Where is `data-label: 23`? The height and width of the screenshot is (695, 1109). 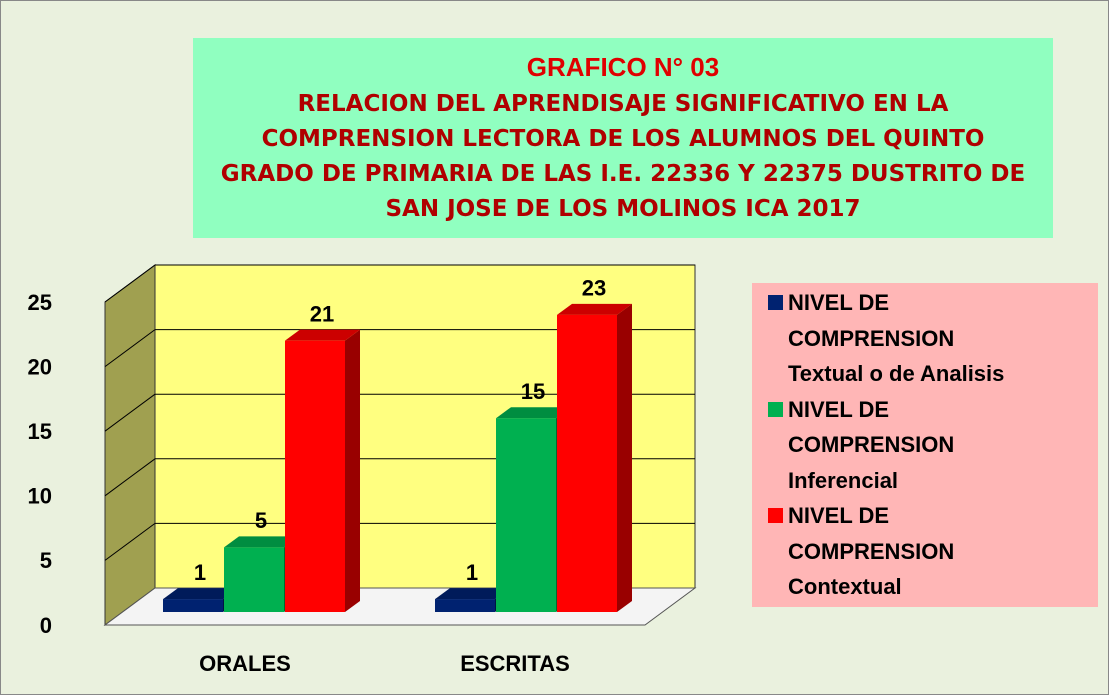
data-label: 23 is located at coordinates (594, 288).